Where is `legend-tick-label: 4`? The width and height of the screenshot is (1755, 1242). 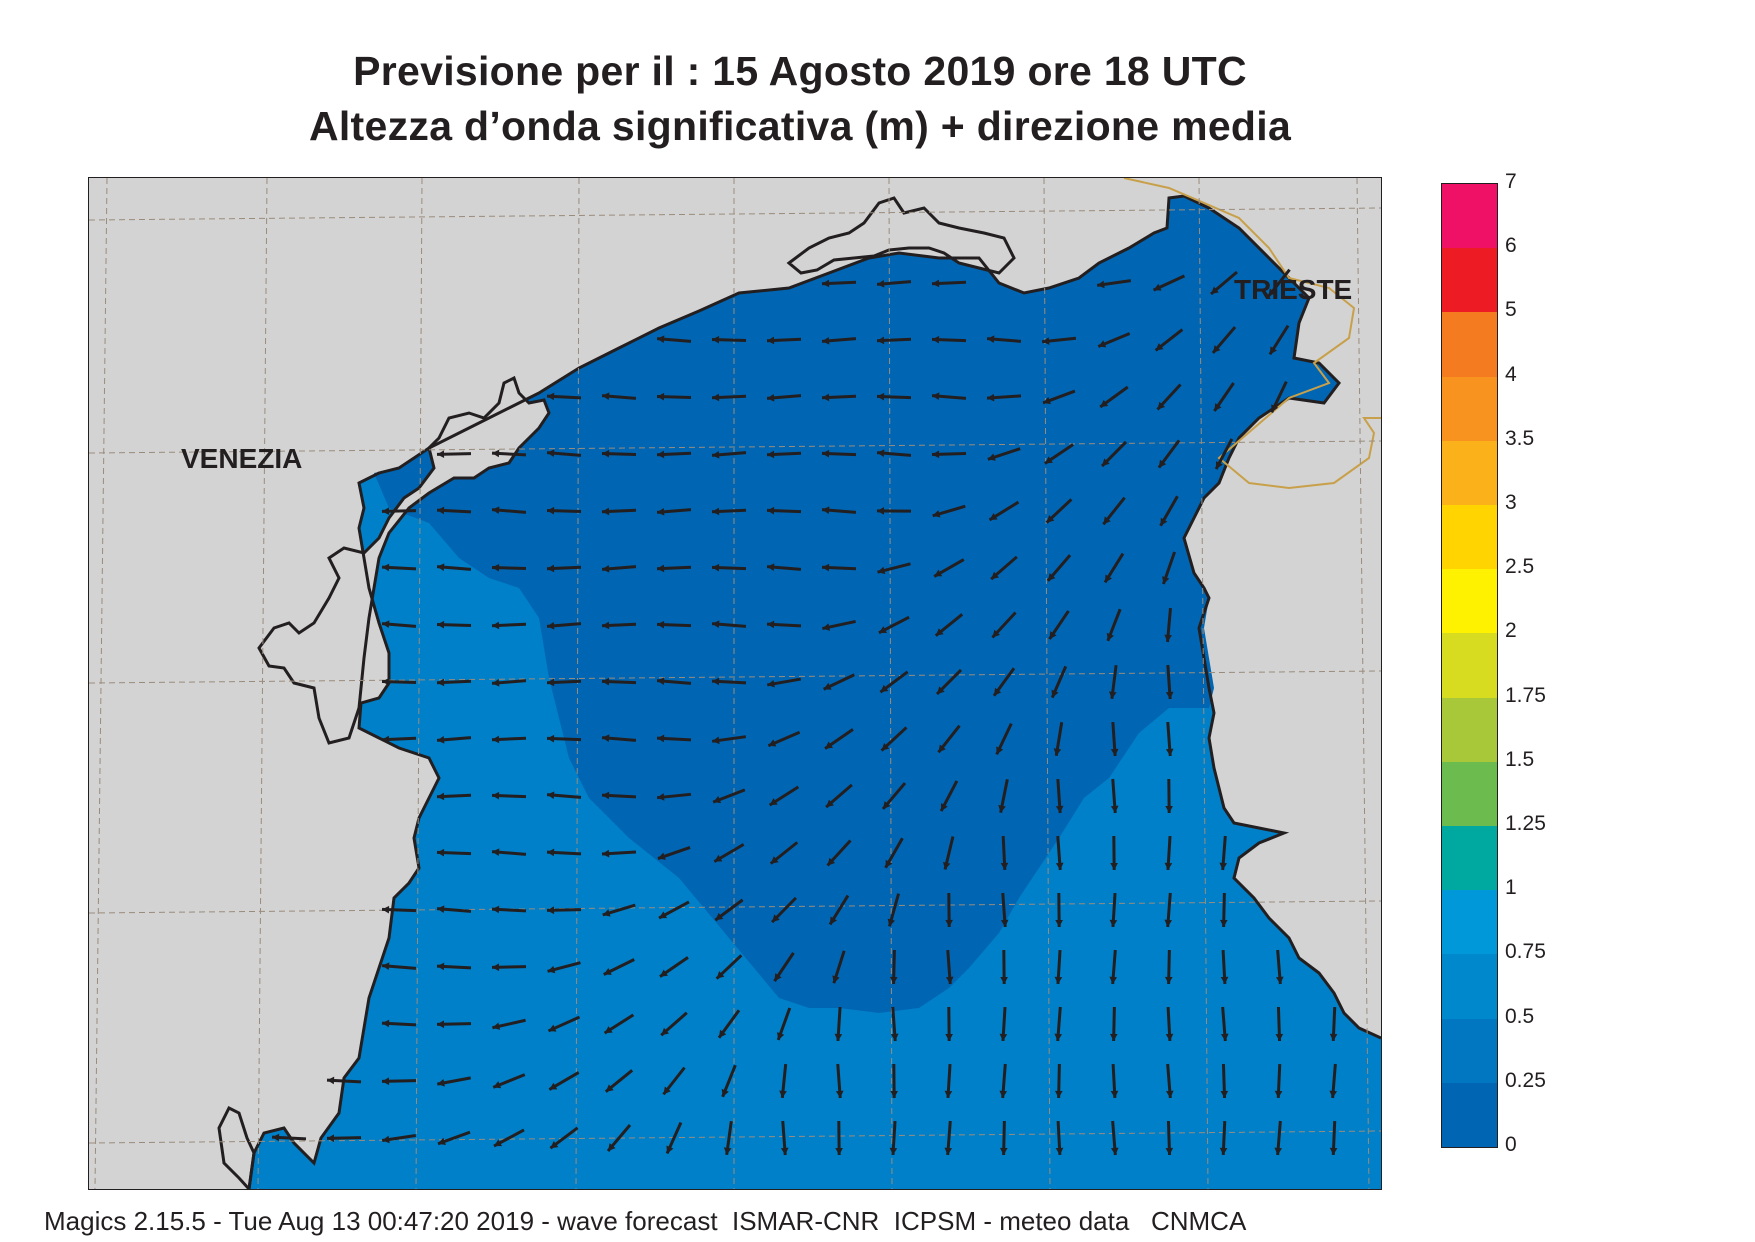
legend-tick-label: 4 is located at coordinates (1511, 374).